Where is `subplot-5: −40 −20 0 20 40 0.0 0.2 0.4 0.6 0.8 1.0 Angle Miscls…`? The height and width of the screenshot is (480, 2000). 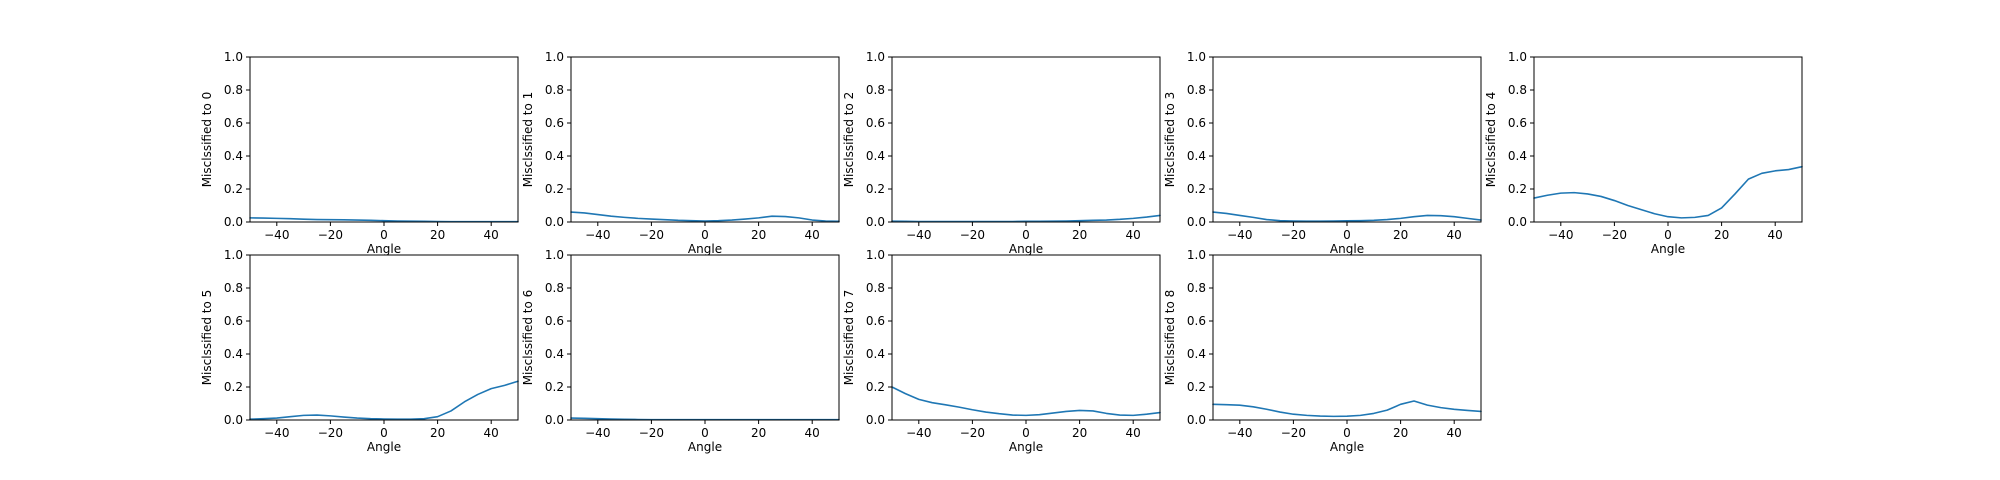
subplot-5: −40 −20 0 20 40 0.0 0.2 0.4 0.6 0.8 1.0 Angle Miscls… is located at coordinates (359, 351).